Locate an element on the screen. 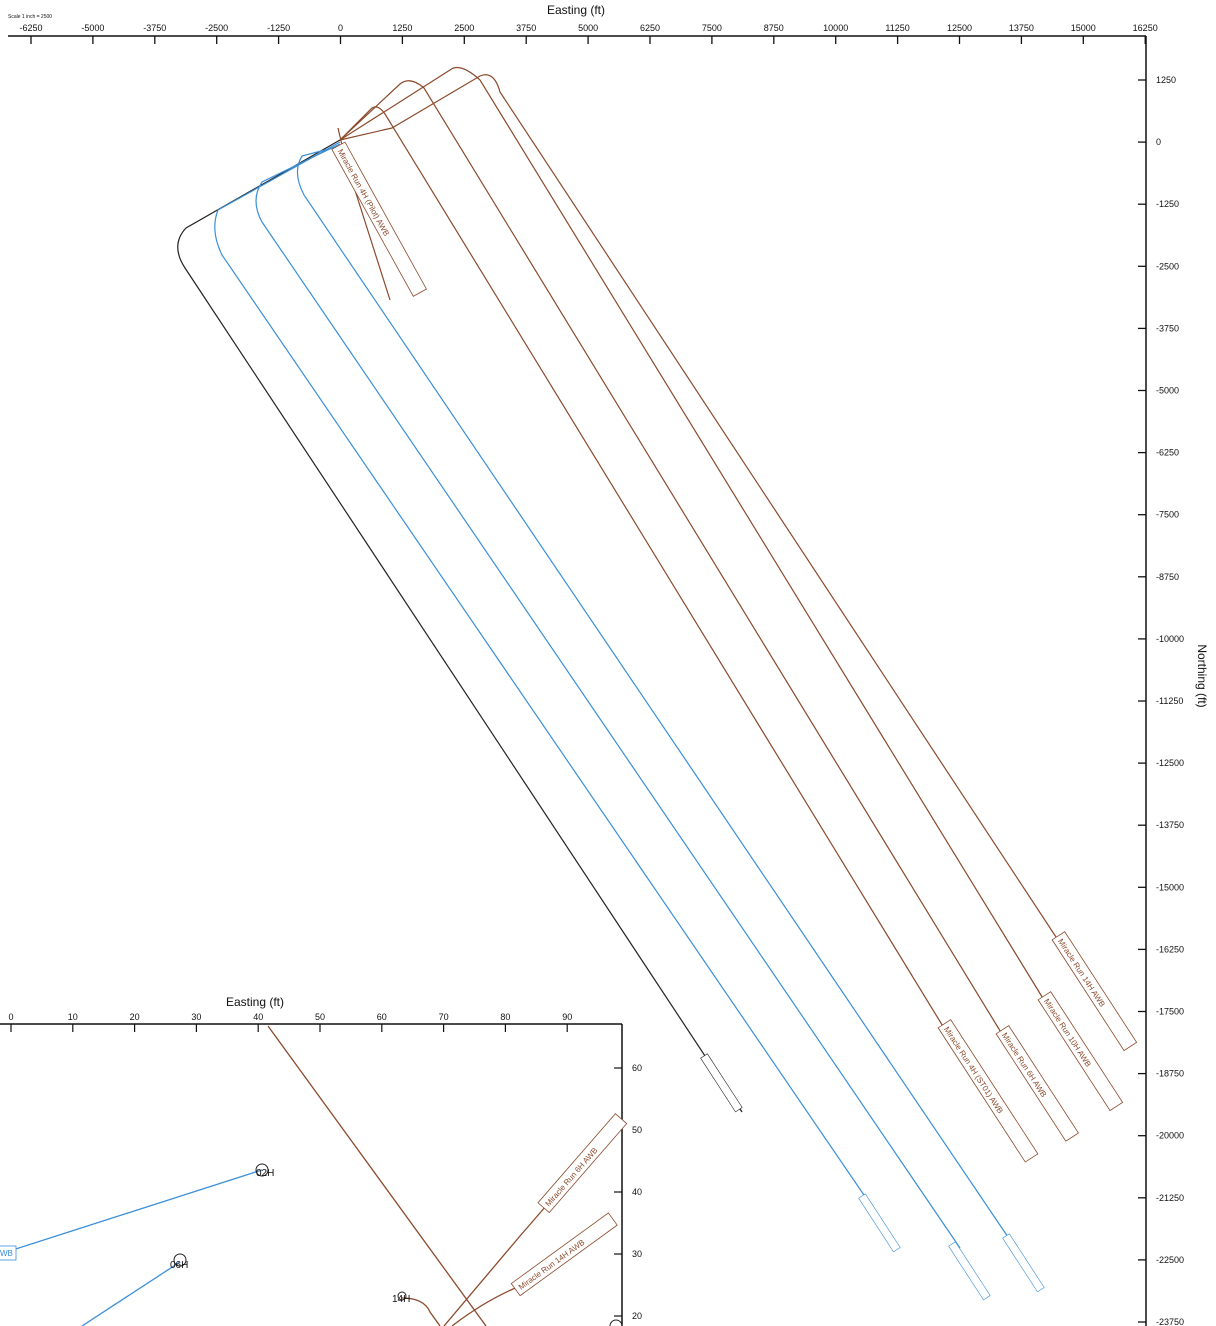 This screenshot has width=1216, height=1326. svg-text: Miracle Run 10H AWB is located at coordinates (1067, 1032).